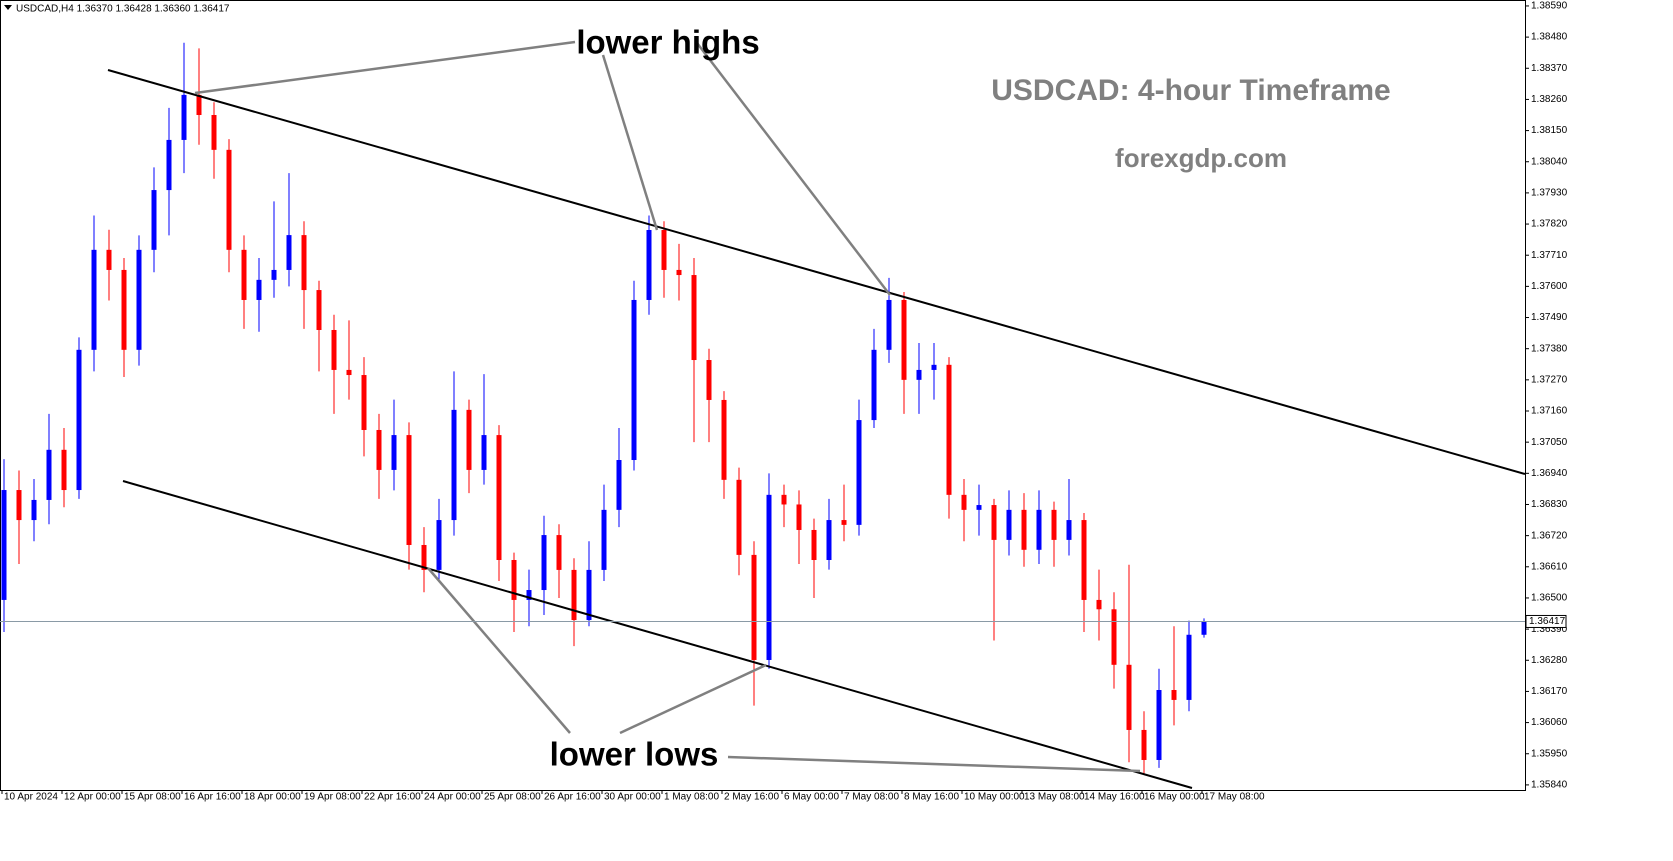 The height and width of the screenshot is (861, 1673). What do you see at coordinates (931, 797) in the screenshot?
I see `x-tick-label: 8 May 16:00` at bounding box center [931, 797].